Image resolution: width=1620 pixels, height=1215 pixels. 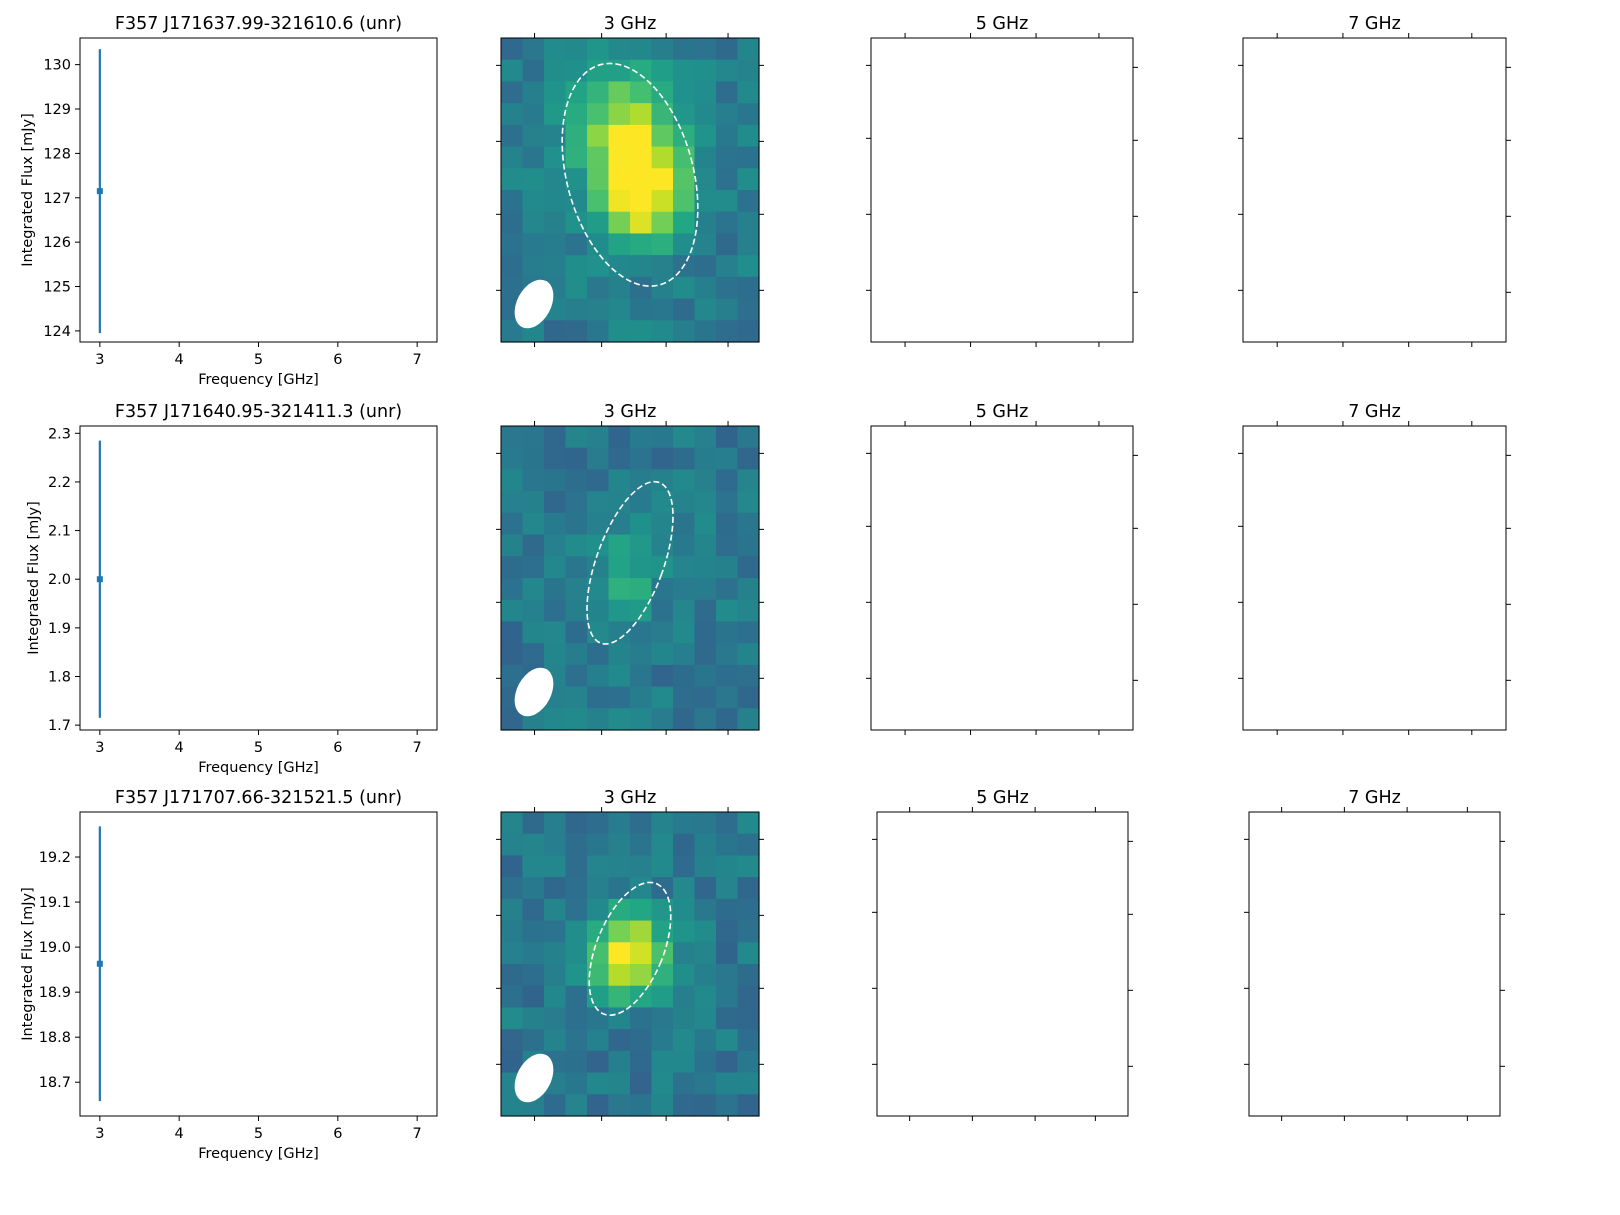 I want to click on y-tick-label: 1.8, so click(x=59, y=677).